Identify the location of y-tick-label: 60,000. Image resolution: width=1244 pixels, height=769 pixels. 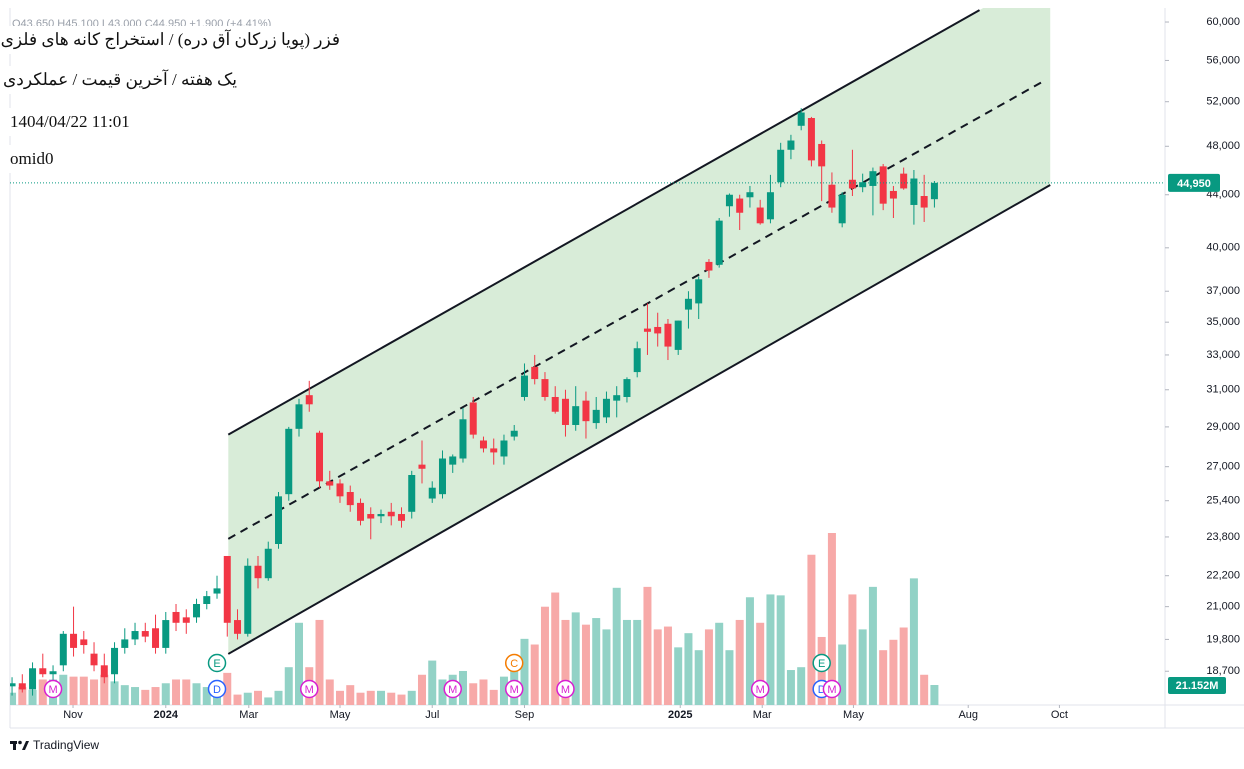
(1223, 22).